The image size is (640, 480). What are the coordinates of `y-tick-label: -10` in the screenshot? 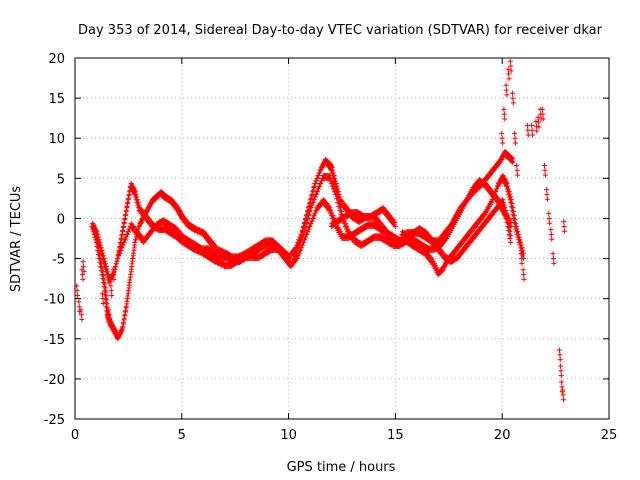 It's located at (54, 300).